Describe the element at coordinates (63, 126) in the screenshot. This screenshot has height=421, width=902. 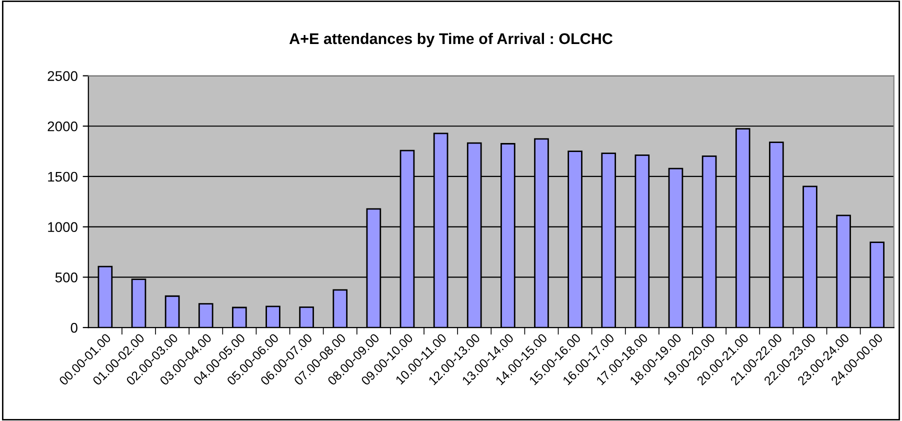
I see `y-tick-label: 2000` at that location.